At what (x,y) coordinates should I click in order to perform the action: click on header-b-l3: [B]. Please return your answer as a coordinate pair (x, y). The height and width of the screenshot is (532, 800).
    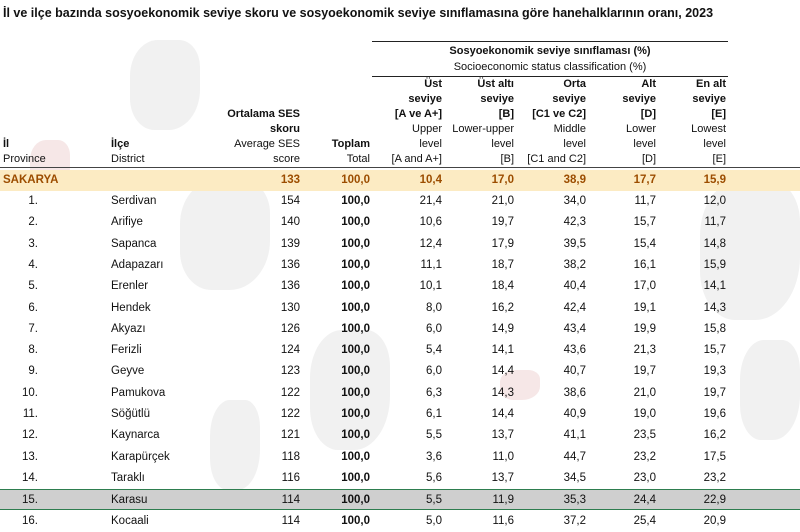
    Looking at the image, I should click on (506, 114).